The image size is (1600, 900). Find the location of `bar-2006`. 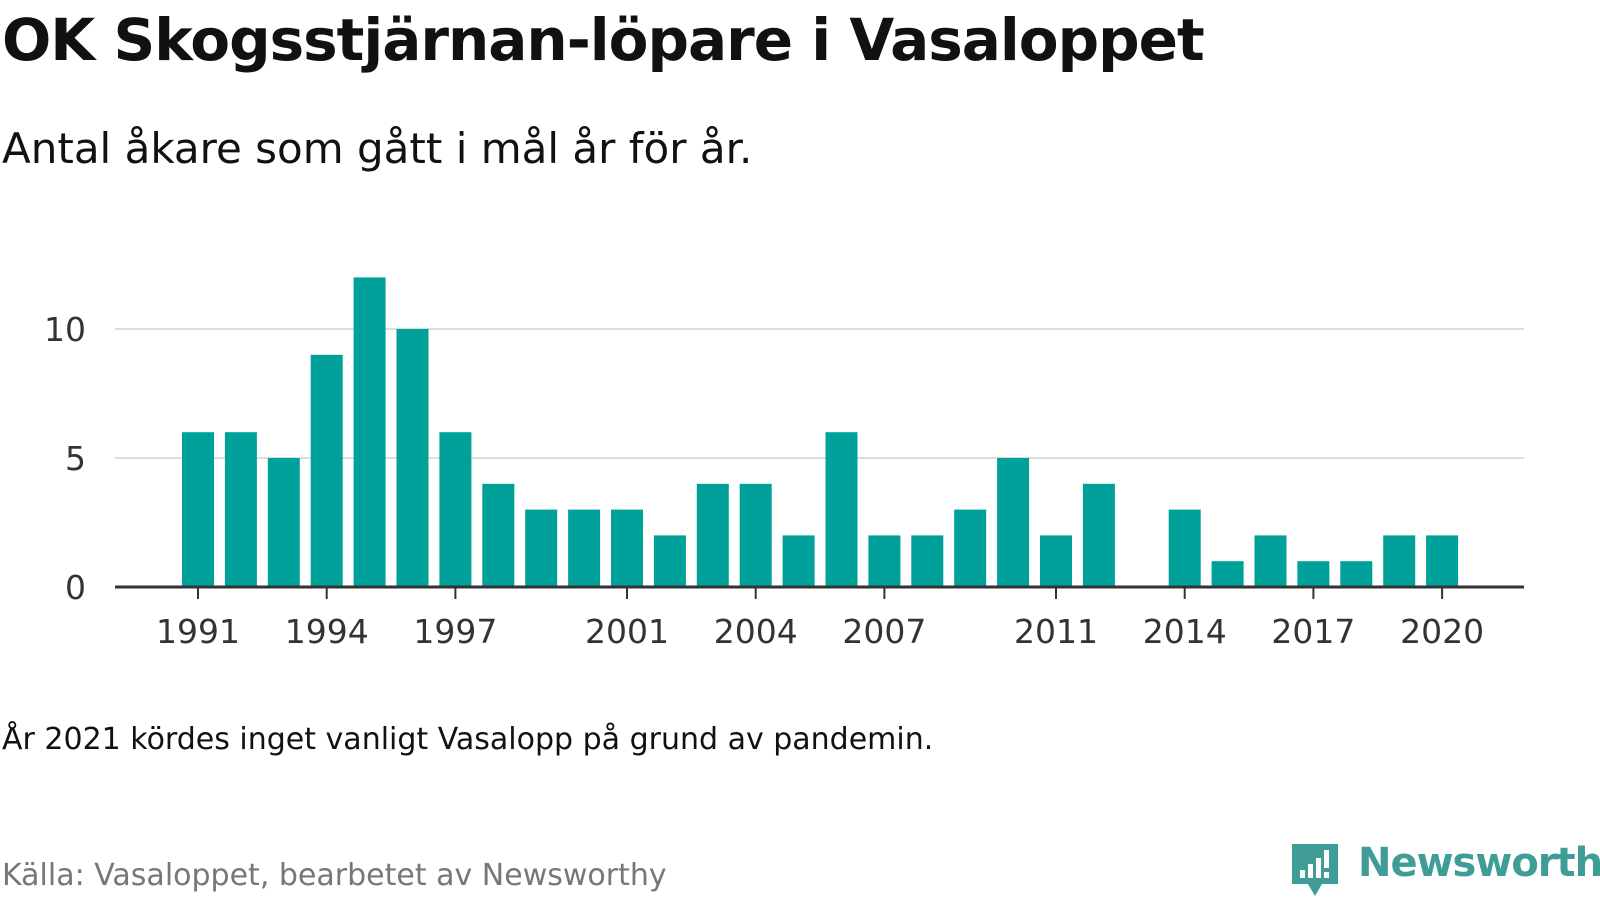

bar-2006 is located at coordinates (841, 509).